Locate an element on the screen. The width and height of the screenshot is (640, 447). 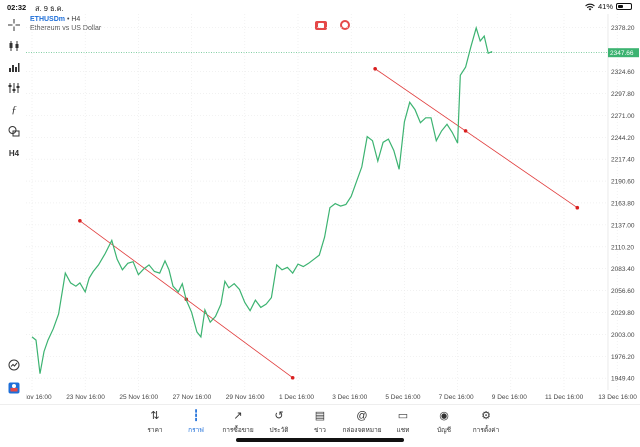
current-price-label: 2347.66 is located at coordinates (622, 53).